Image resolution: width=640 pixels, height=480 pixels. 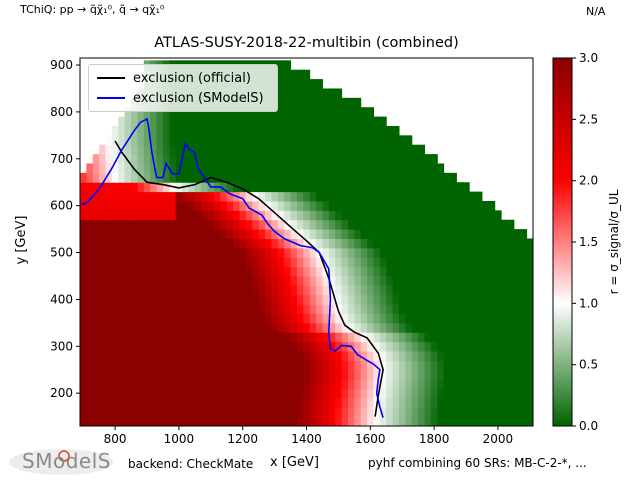 What do you see at coordinates (61, 206) in the screenshot?
I see `y-tick-label: 600` at bounding box center [61, 206].